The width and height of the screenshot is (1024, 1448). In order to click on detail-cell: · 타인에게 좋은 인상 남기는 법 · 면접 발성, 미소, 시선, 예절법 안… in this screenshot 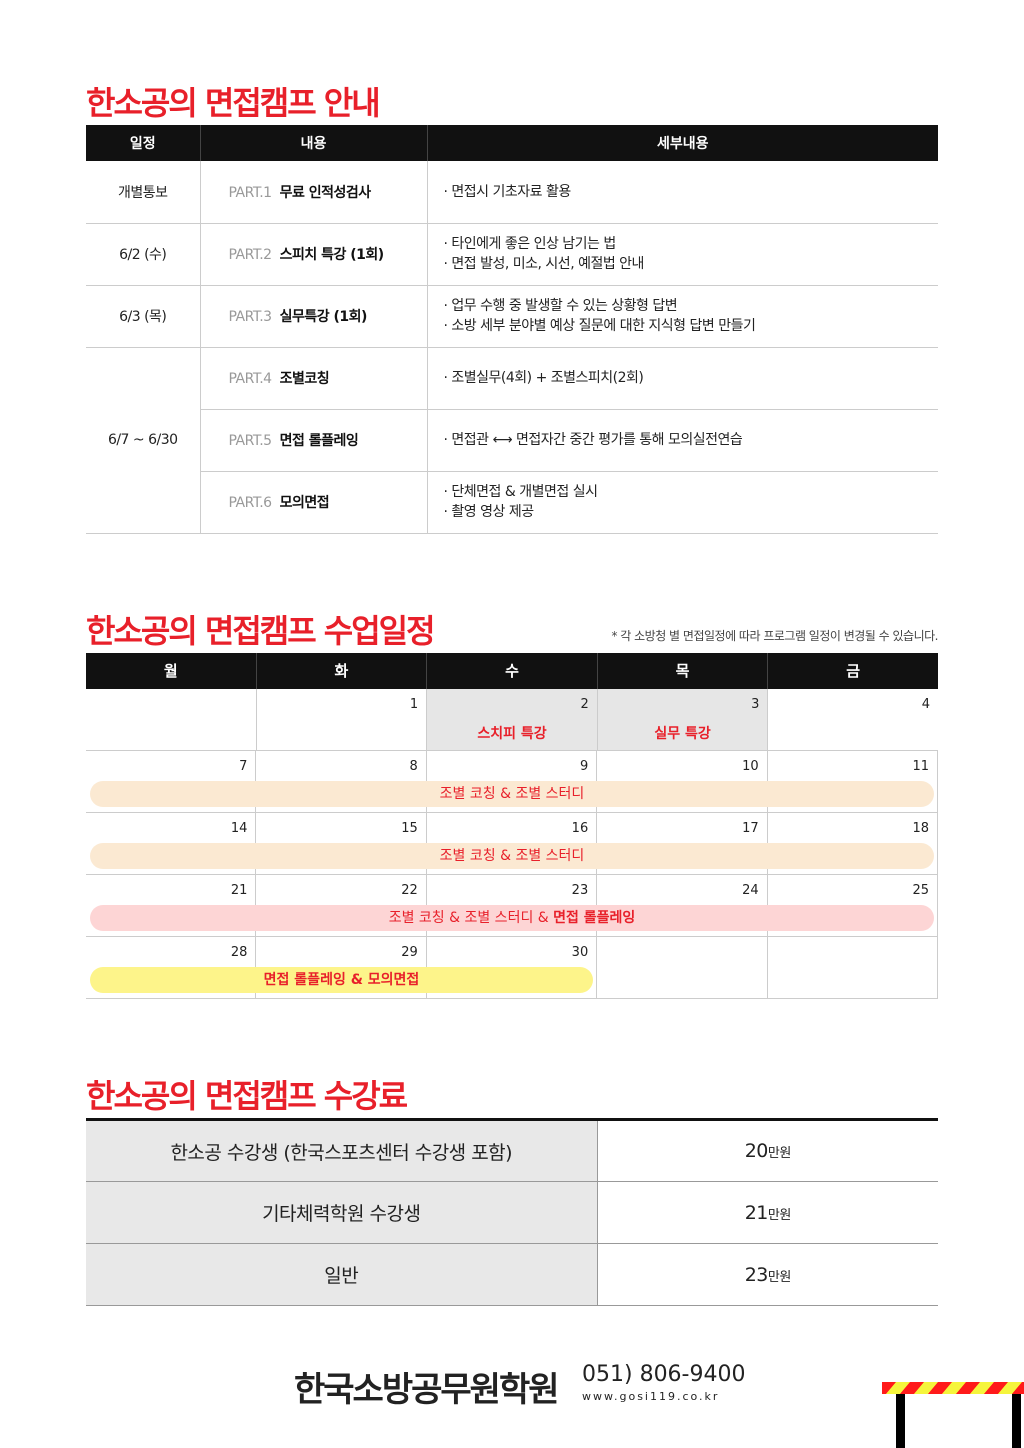, I will do `click(682, 254)`.